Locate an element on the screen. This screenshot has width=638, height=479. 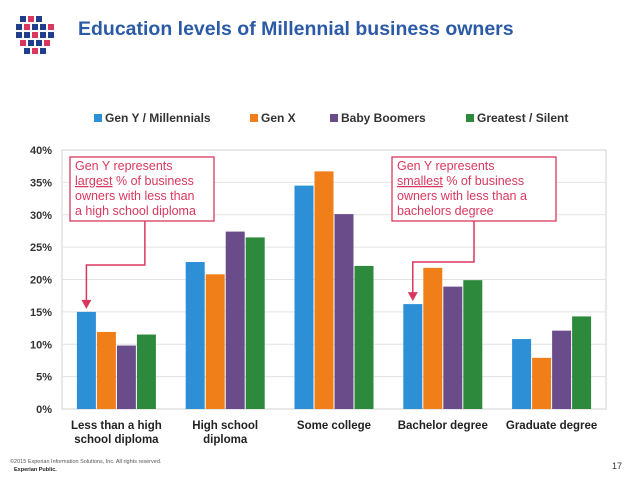
legend-label: Gen X is located at coordinates (278, 118).